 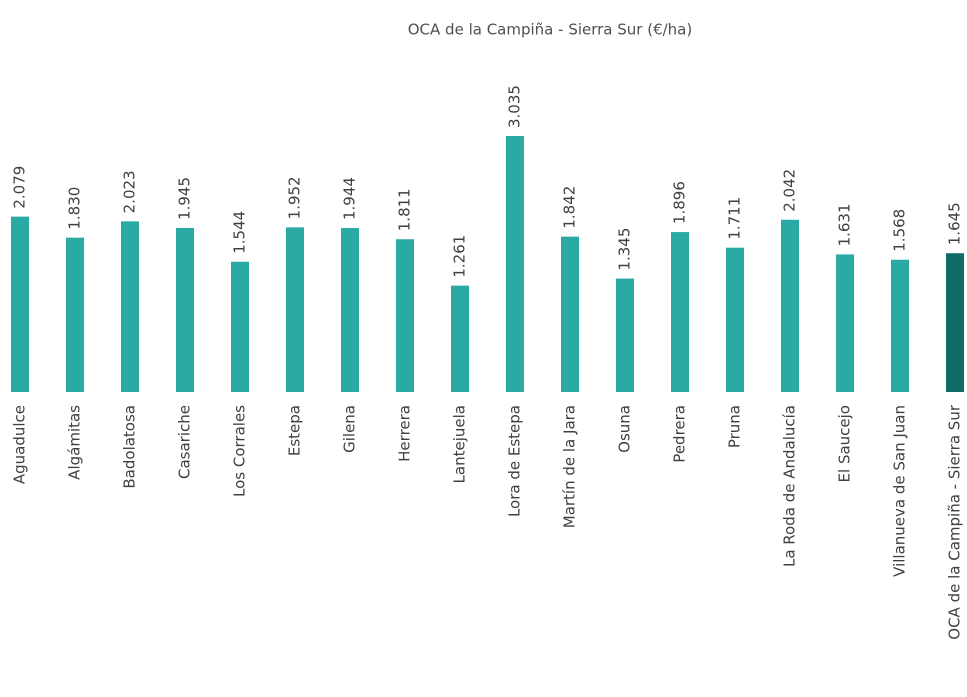 What do you see at coordinates (790, 190) in the screenshot?
I see `value-label: 2.042` at bounding box center [790, 190].